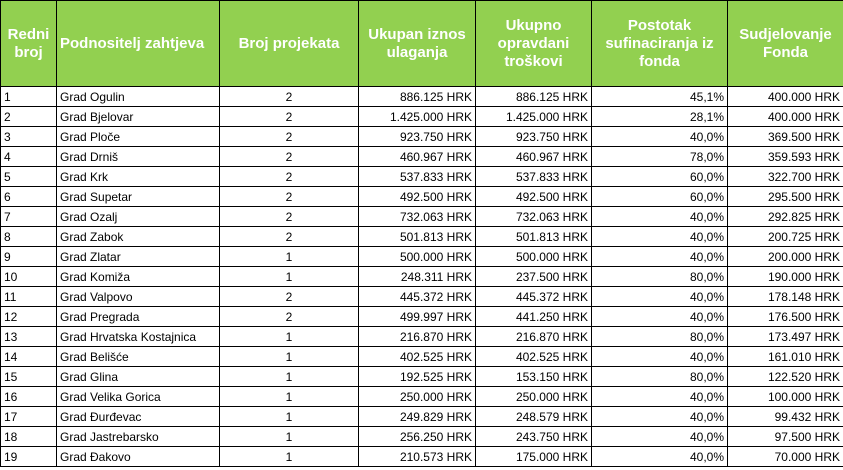 The height and width of the screenshot is (470, 843). Describe the element at coordinates (138, 136) in the screenshot. I see `cell-podnositelj: Grad Ploče` at that location.